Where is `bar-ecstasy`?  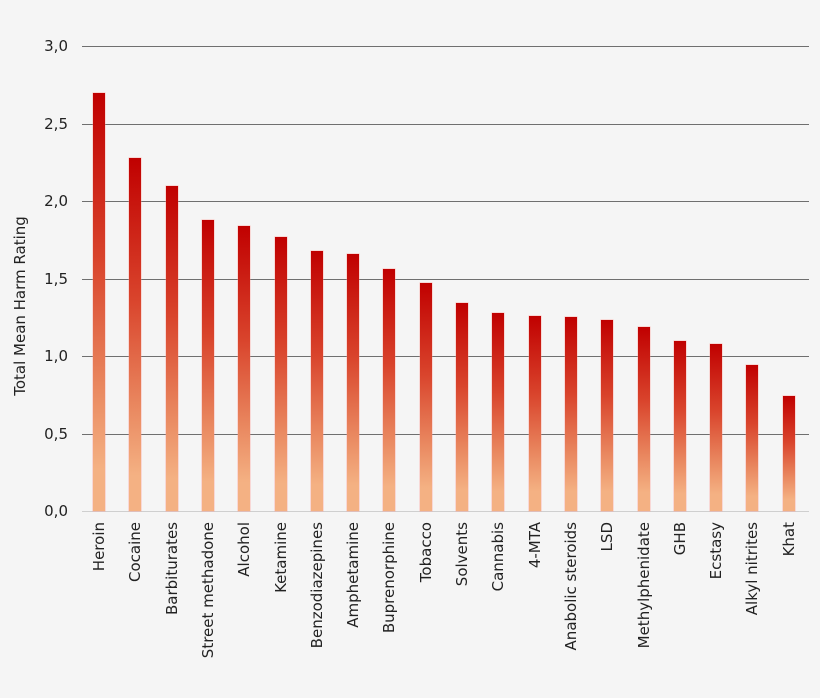
bar-ecstasy is located at coordinates (716, 427).